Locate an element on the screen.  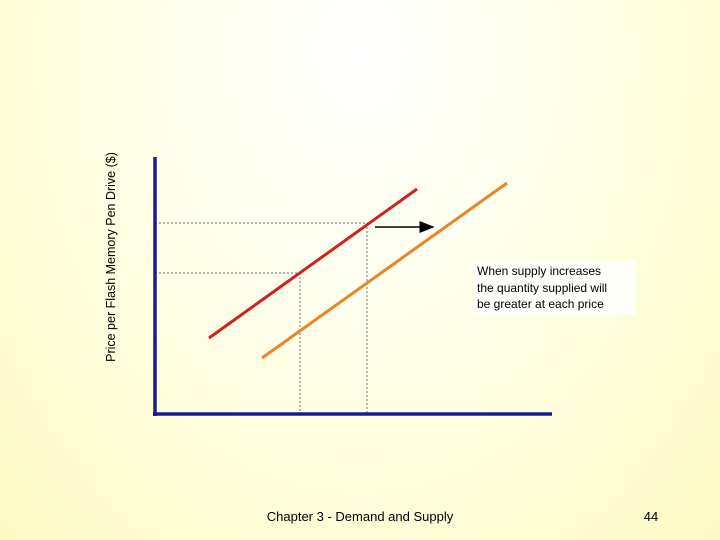
page-number: 44 is located at coordinates (651, 516).